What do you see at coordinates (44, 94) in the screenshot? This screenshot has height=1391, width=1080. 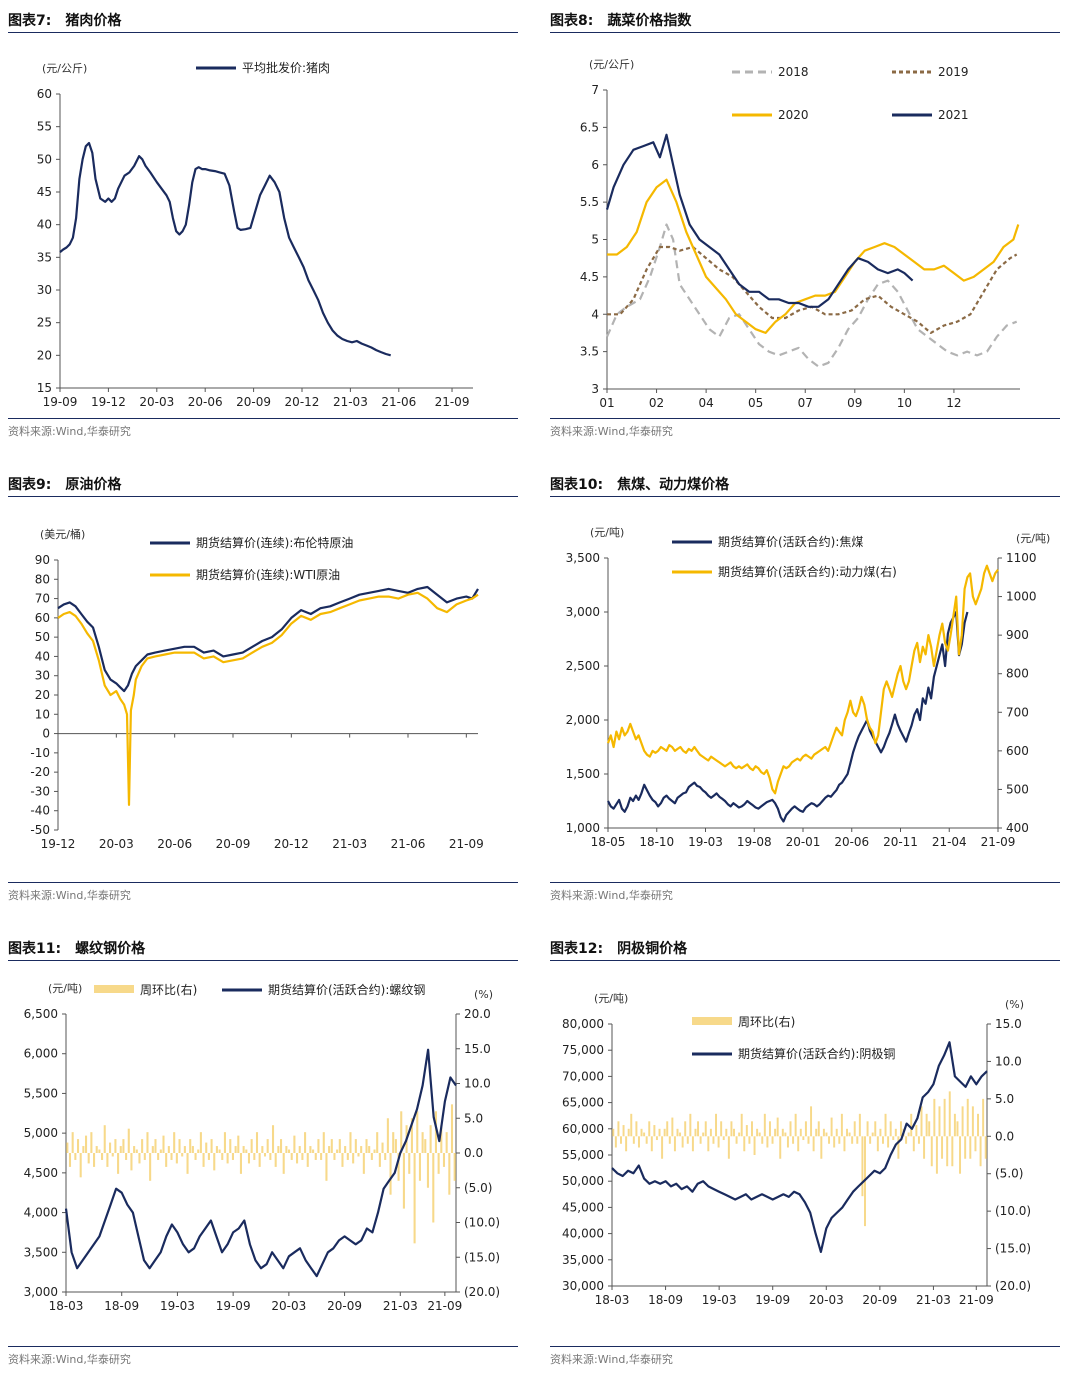 I see `y-tick-label: 60` at bounding box center [44, 94].